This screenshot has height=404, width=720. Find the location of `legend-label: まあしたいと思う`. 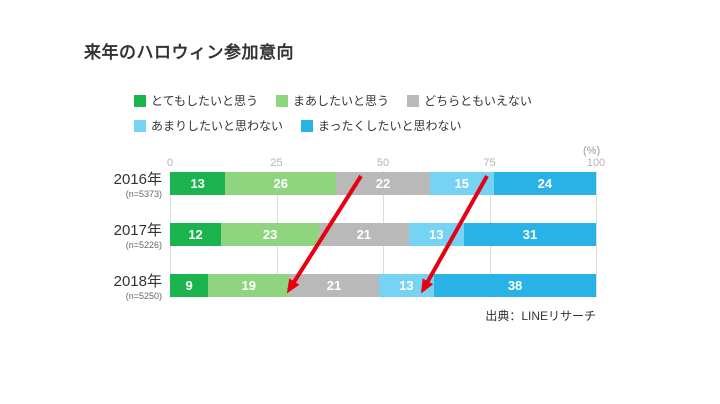

legend-label: まあしたいと思う is located at coordinates (341, 101).